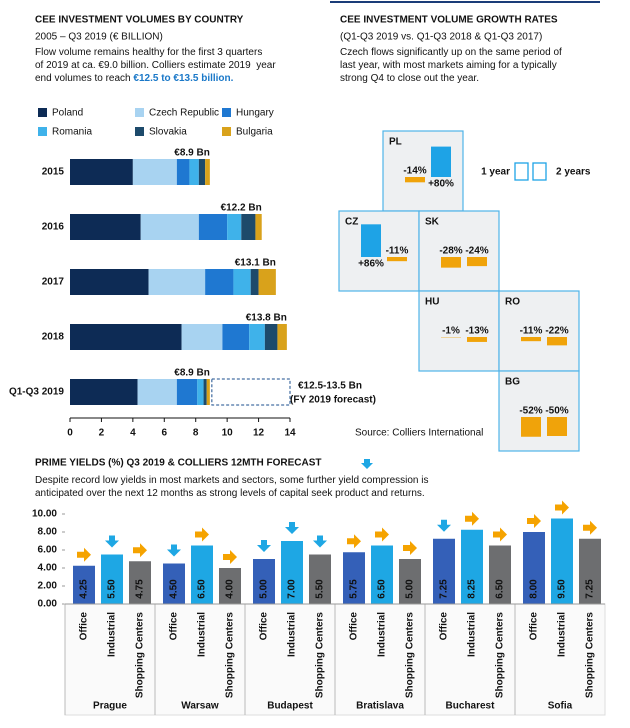 The height and width of the screenshot is (728, 630). Describe the element at coordinates (451, 331) in the screenshot. I see `growth-label: -1%` at that location.